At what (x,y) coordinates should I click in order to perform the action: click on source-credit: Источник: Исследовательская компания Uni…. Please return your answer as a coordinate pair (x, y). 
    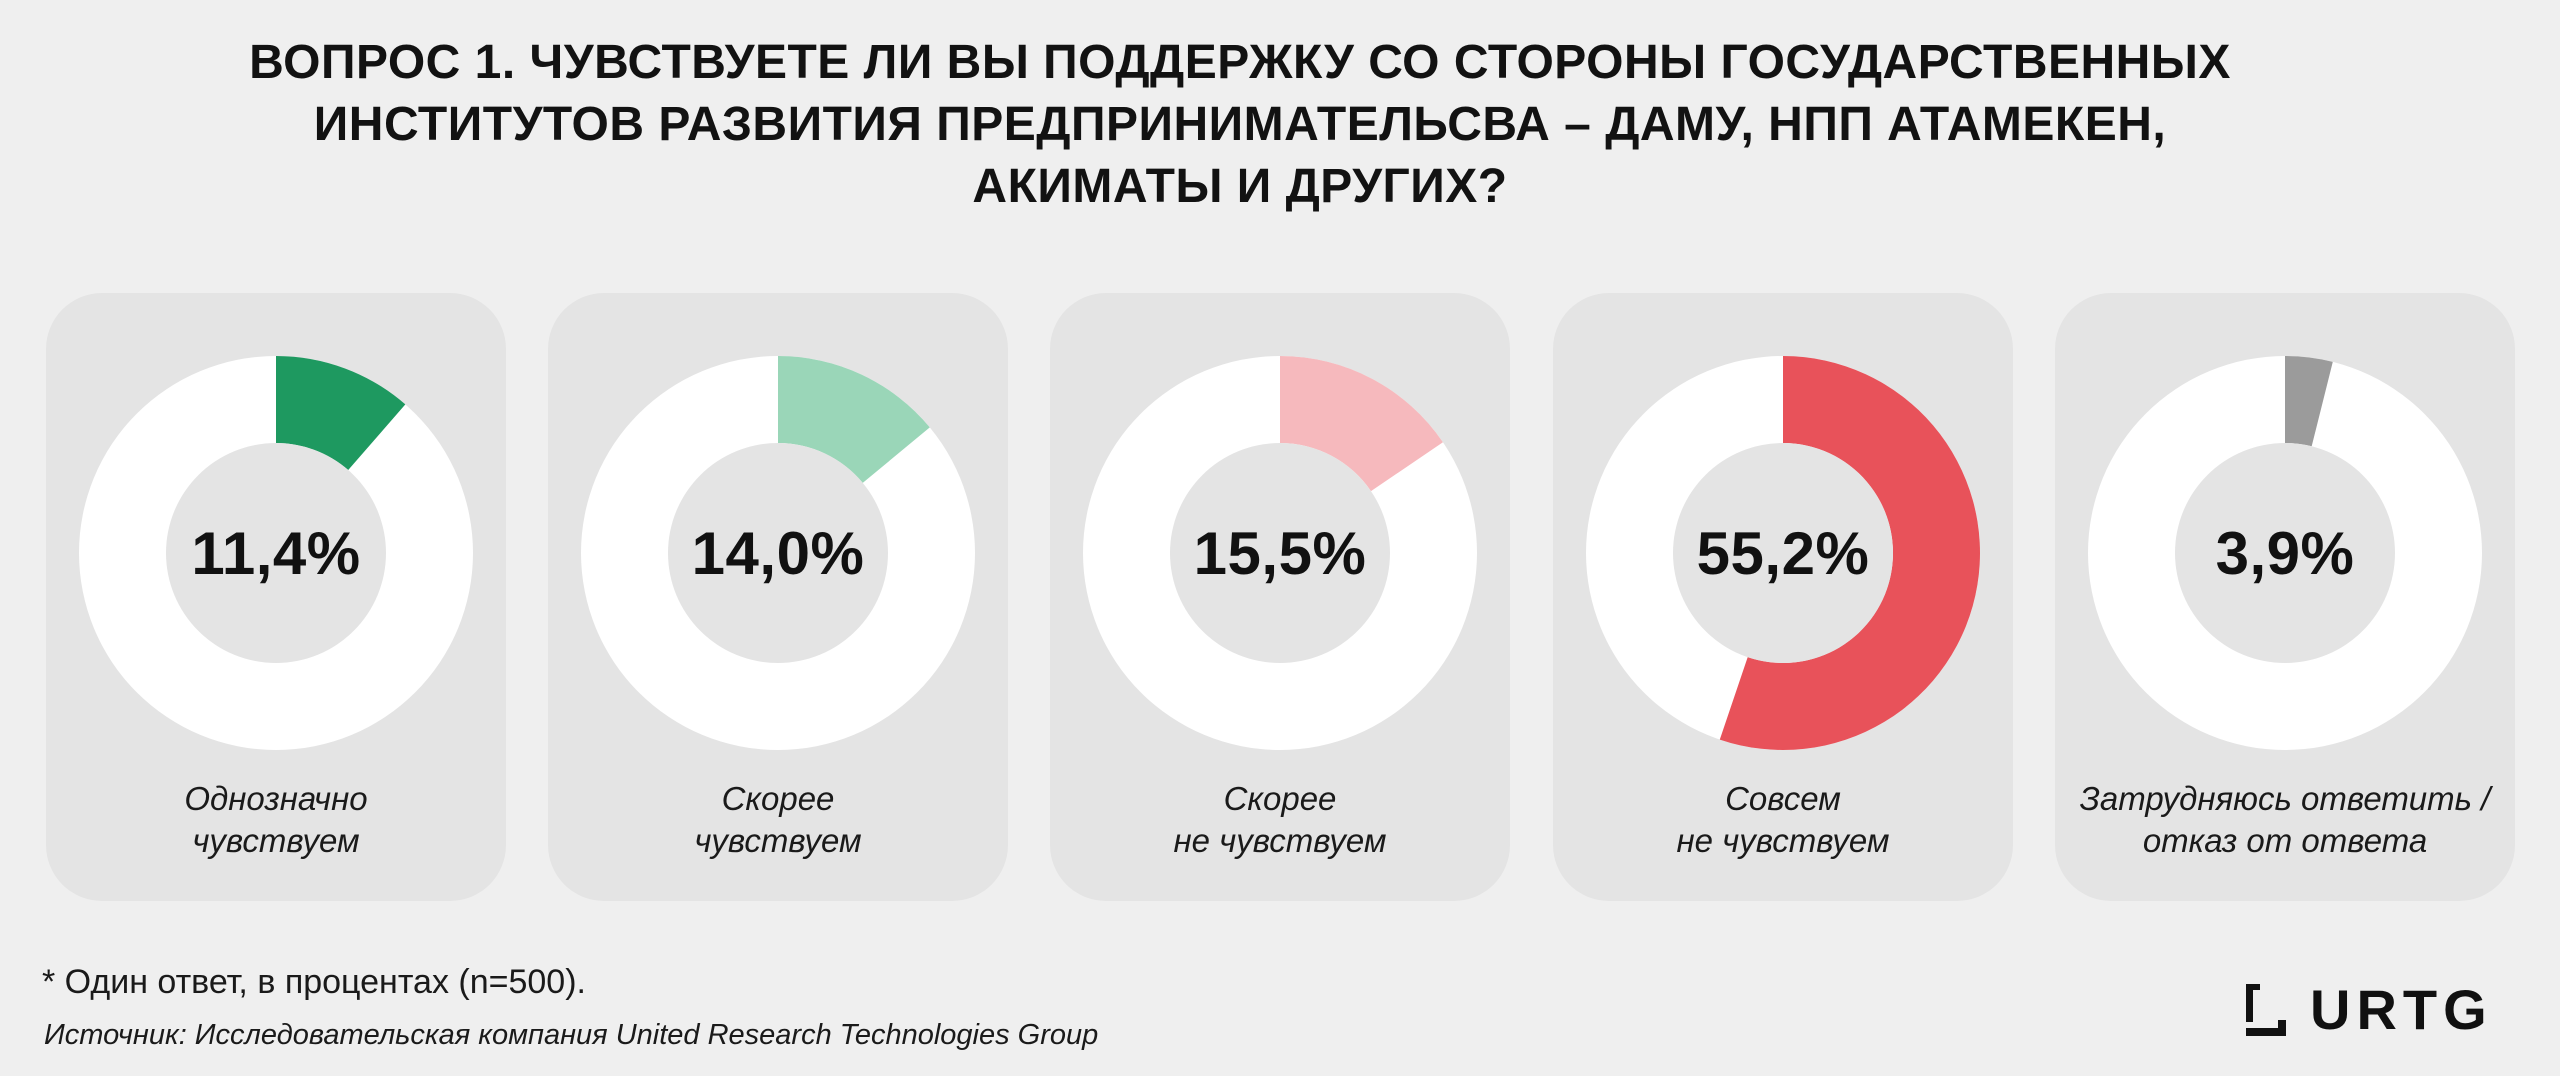
    Looking at the image, I should click on (571, 1035).